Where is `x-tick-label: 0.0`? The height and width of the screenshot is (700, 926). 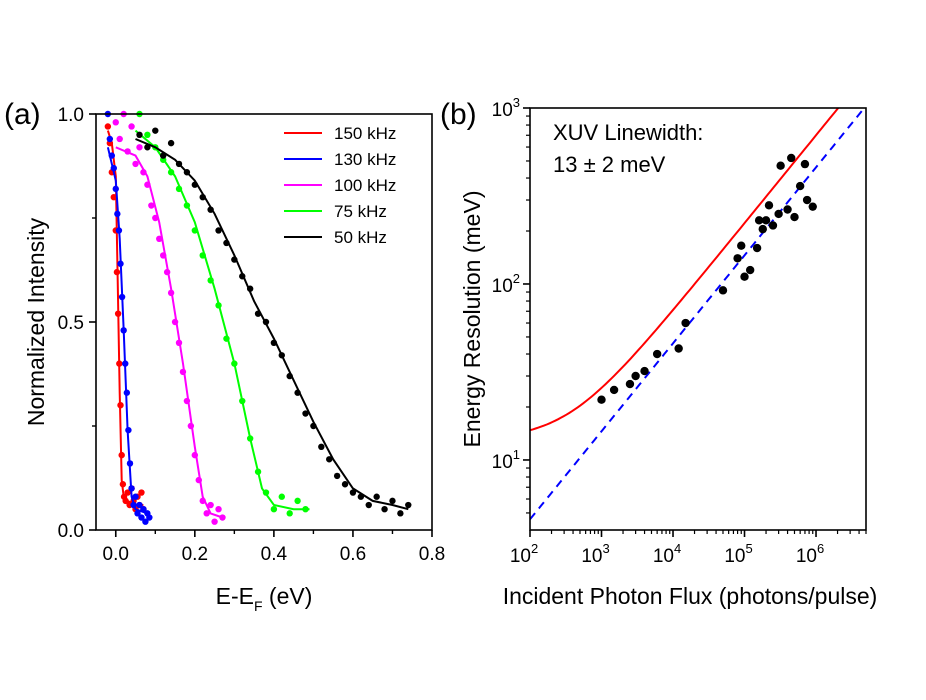 x-tick-label: 0.0 is located at coordinates (116, 554).